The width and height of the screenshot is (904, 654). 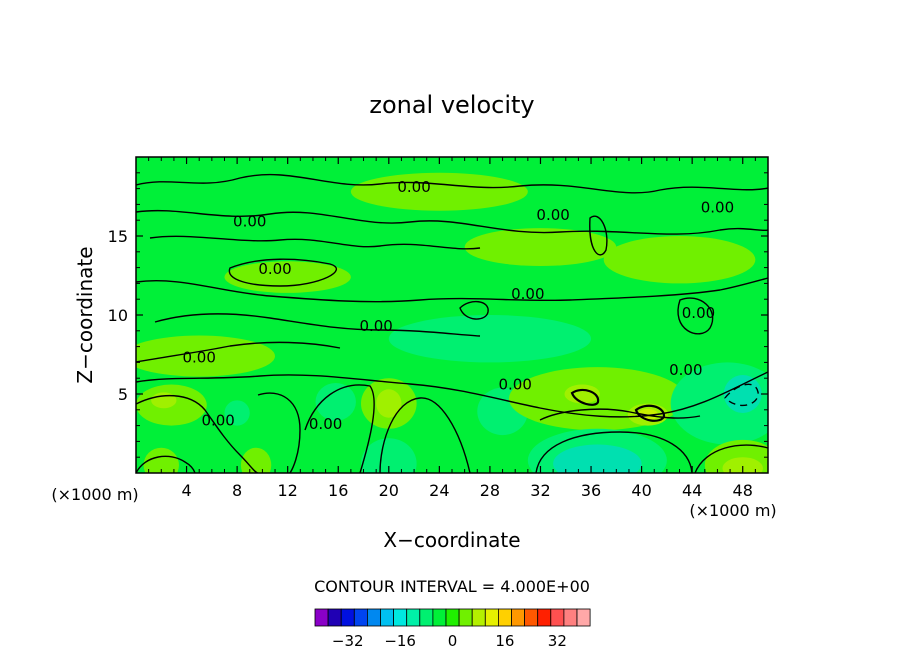 I want to click on colorbar-tick-label: 32, so click(x=557, y=641).